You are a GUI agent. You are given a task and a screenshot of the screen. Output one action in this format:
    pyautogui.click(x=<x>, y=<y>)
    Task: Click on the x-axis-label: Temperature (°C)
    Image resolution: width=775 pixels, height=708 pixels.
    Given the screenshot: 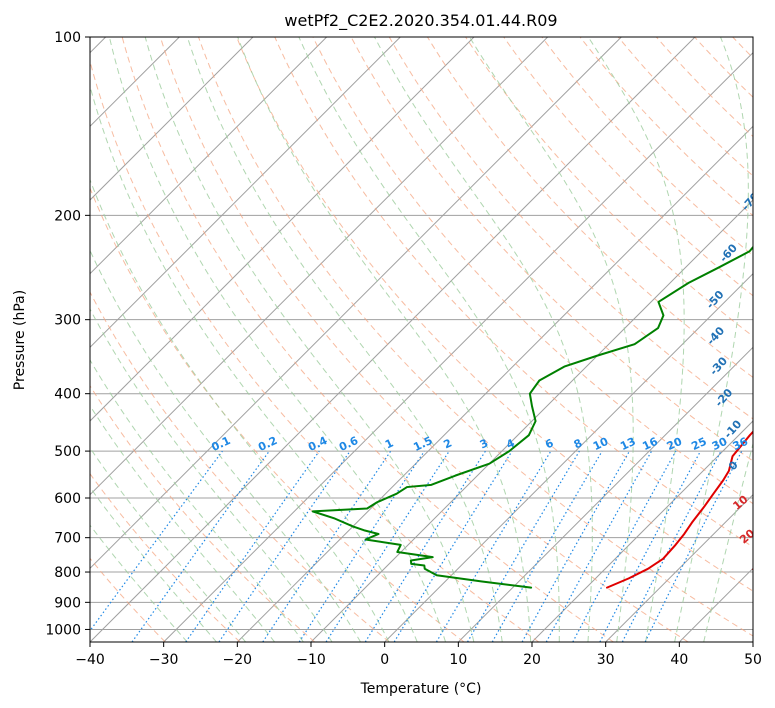 What is the action you would take?
    pyautogui.click(x=421, y=689)
    